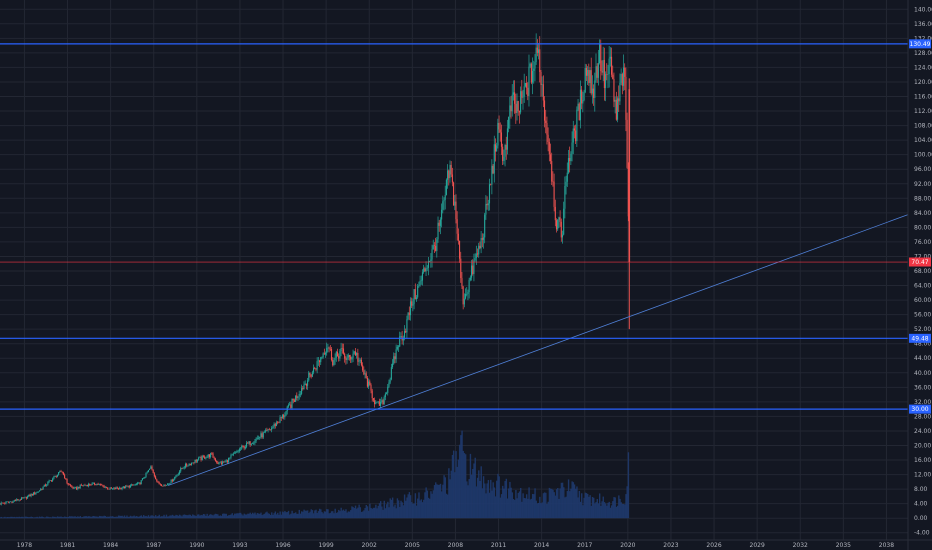 This screenshot has height=550, width=932. I want to click on x-tick-label: 1996, so click(282, 545).